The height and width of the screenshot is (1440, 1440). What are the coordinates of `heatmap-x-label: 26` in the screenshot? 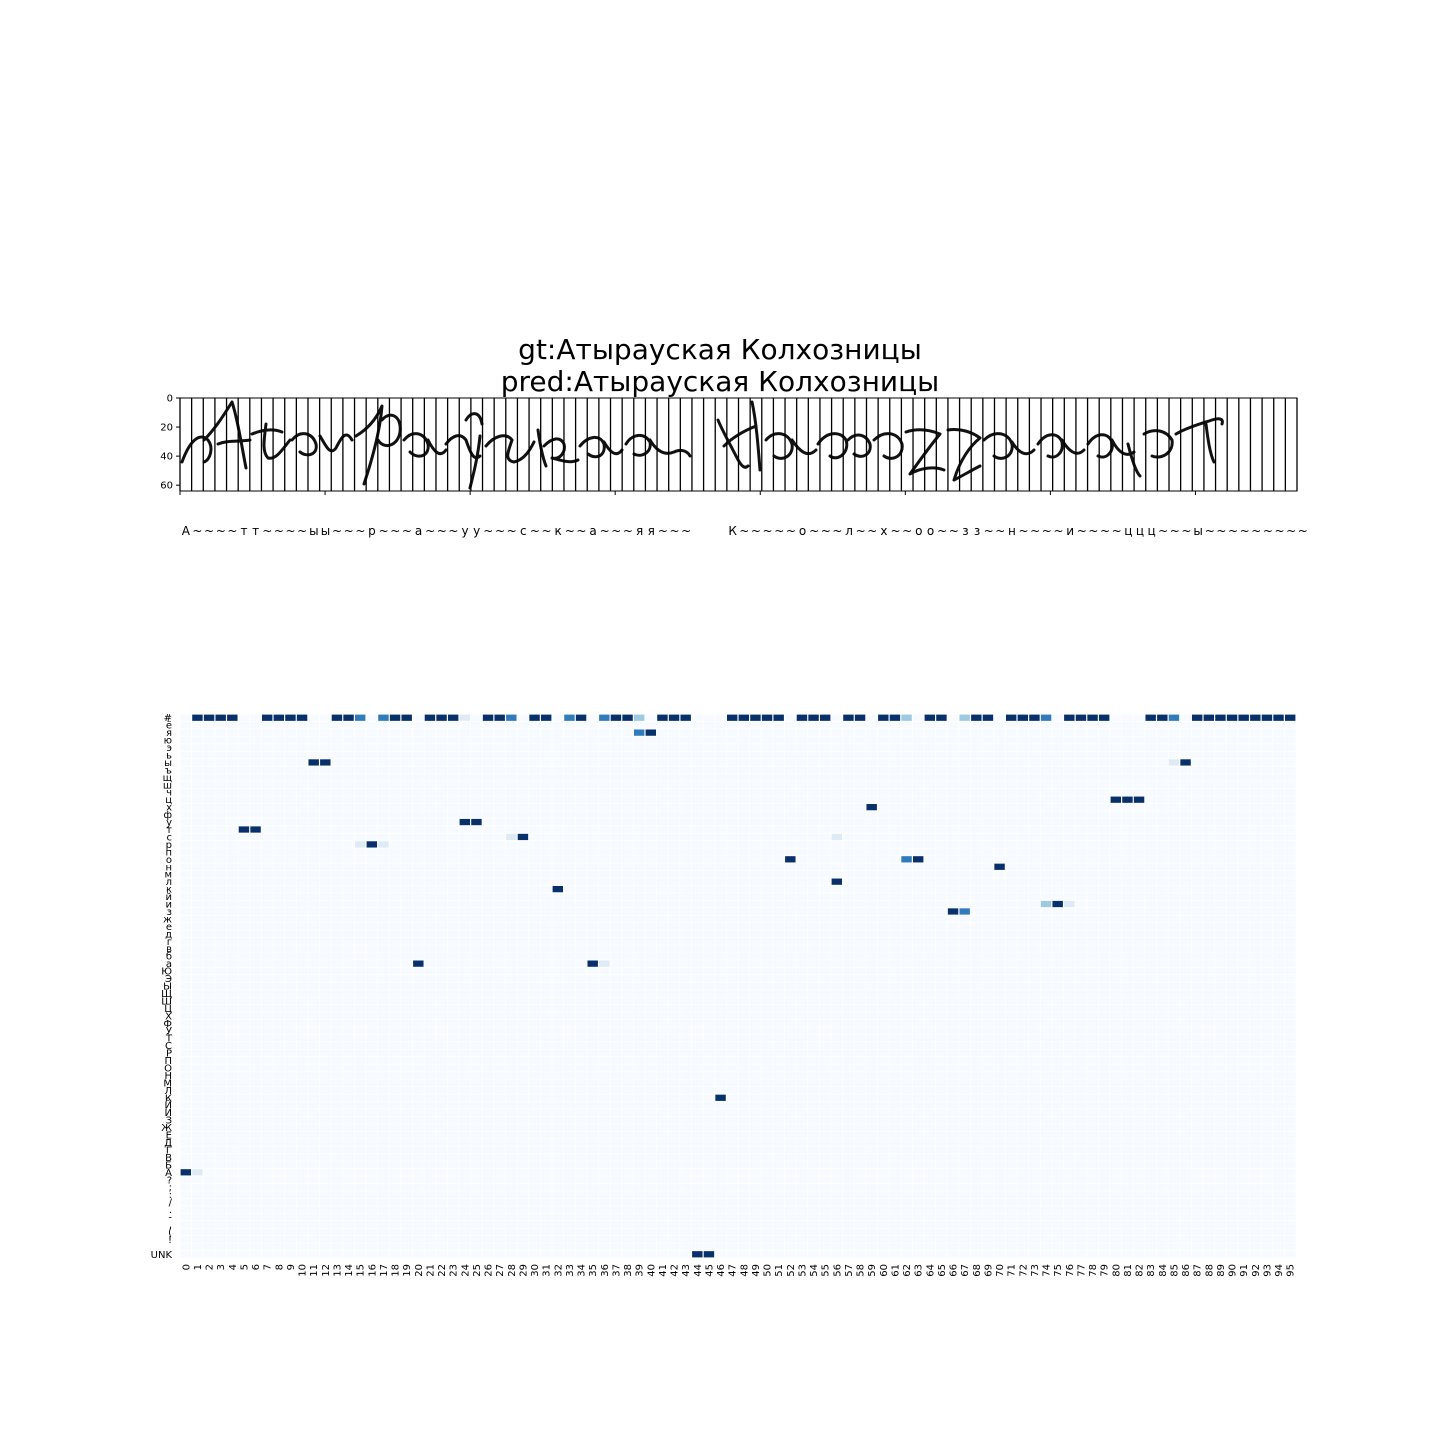 It's located at (489, 1270).